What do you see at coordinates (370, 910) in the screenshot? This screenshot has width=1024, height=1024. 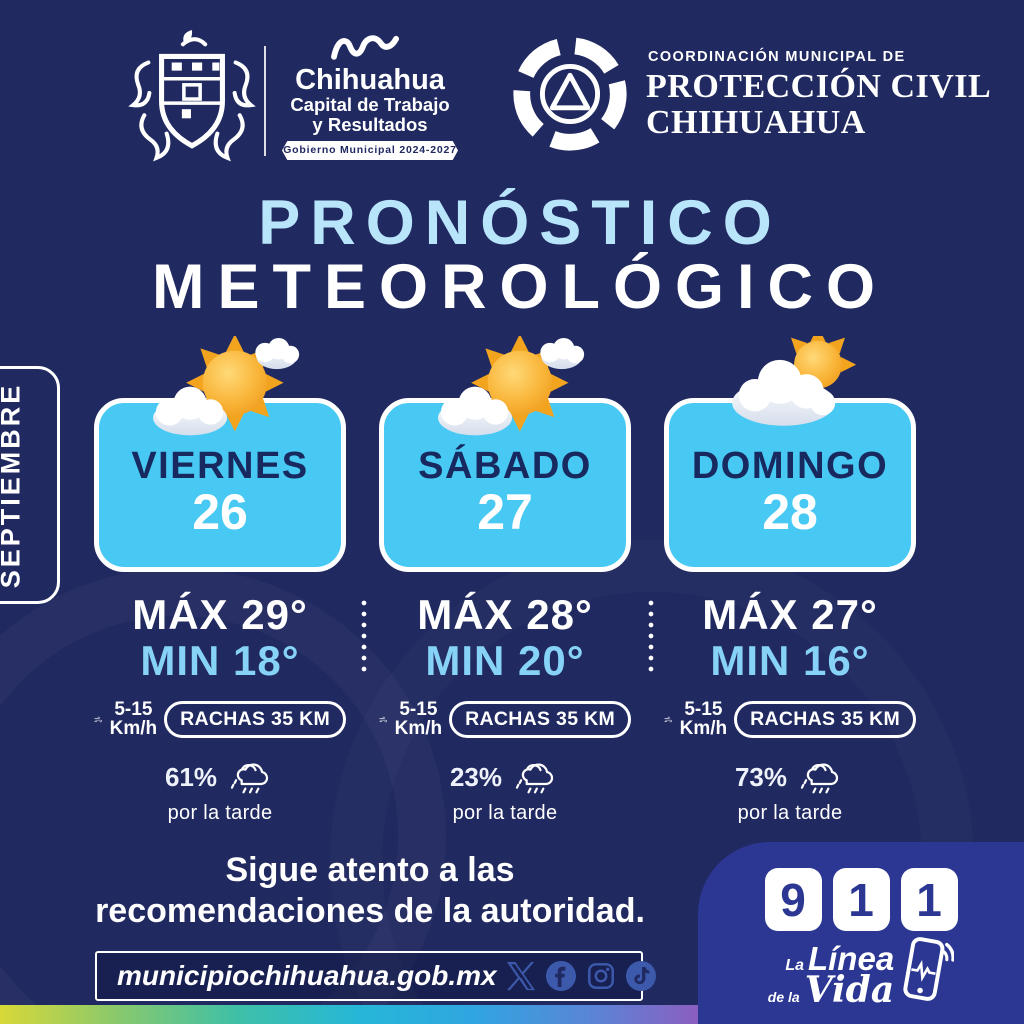 I see `advisory-line2: recomendaciones de la autoridad.` at bounding box center [370, 910].